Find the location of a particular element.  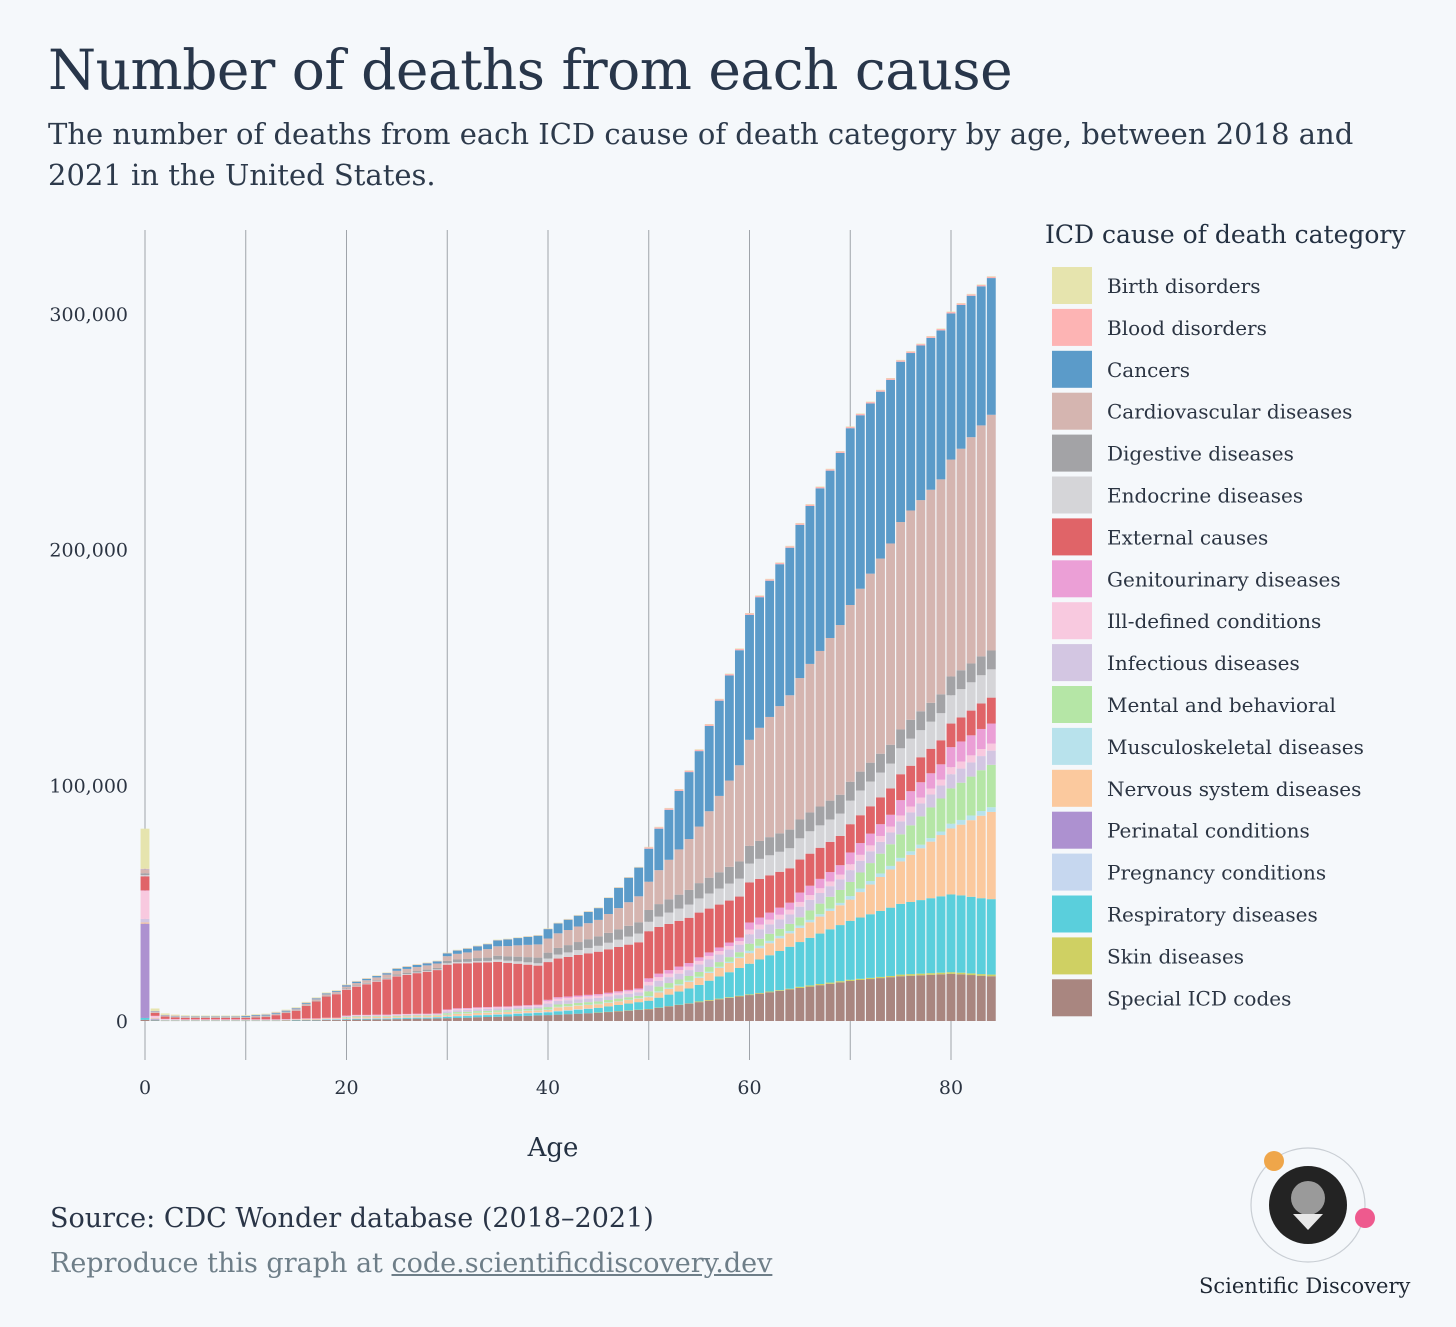

legend-label: Ill-defined conditions is located at coordinates (1214, 621).